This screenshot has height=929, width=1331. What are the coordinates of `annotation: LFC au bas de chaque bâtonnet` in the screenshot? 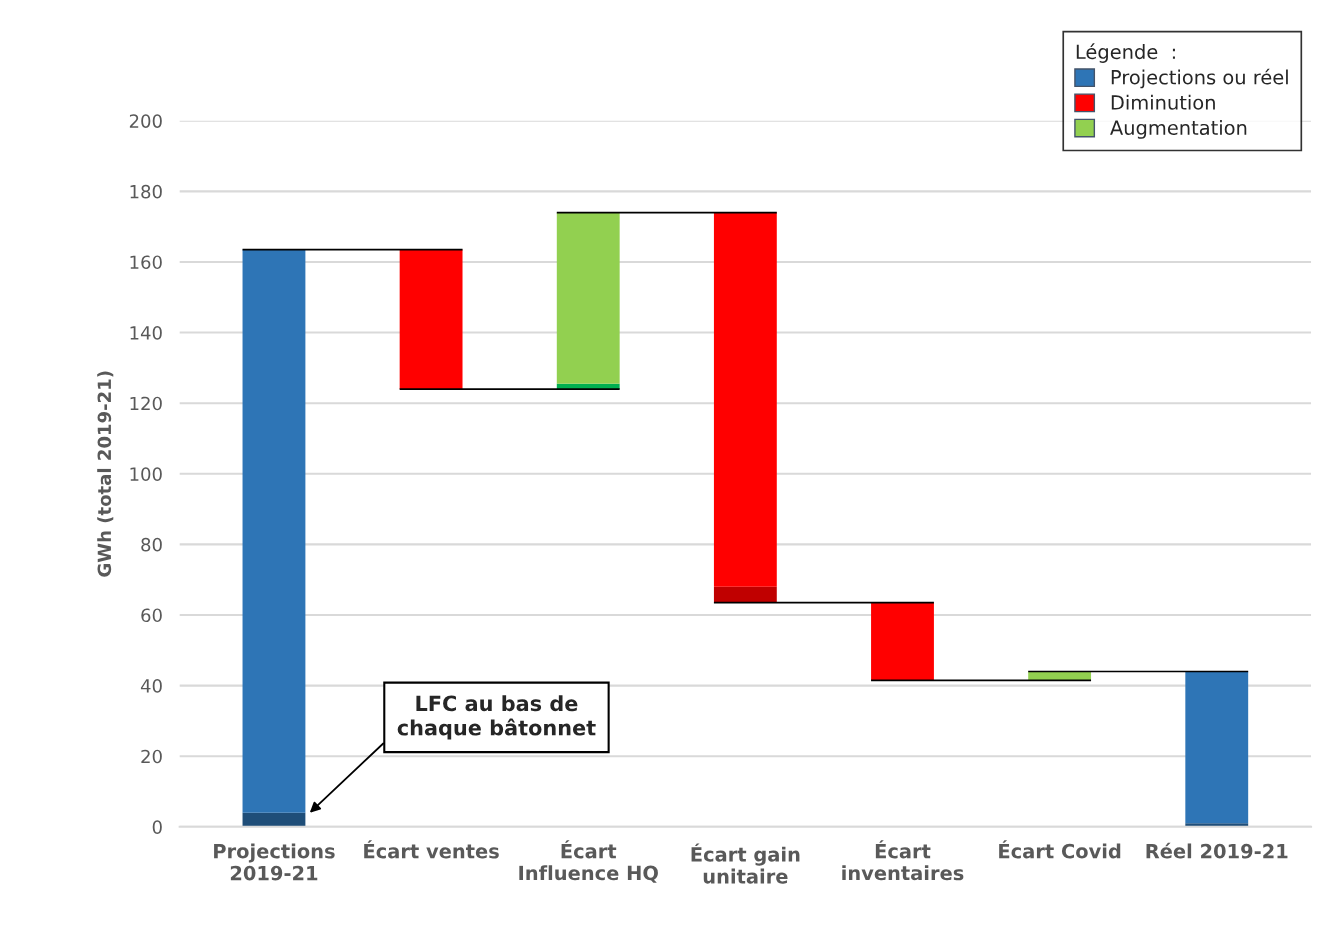 It's located at (496, 717).